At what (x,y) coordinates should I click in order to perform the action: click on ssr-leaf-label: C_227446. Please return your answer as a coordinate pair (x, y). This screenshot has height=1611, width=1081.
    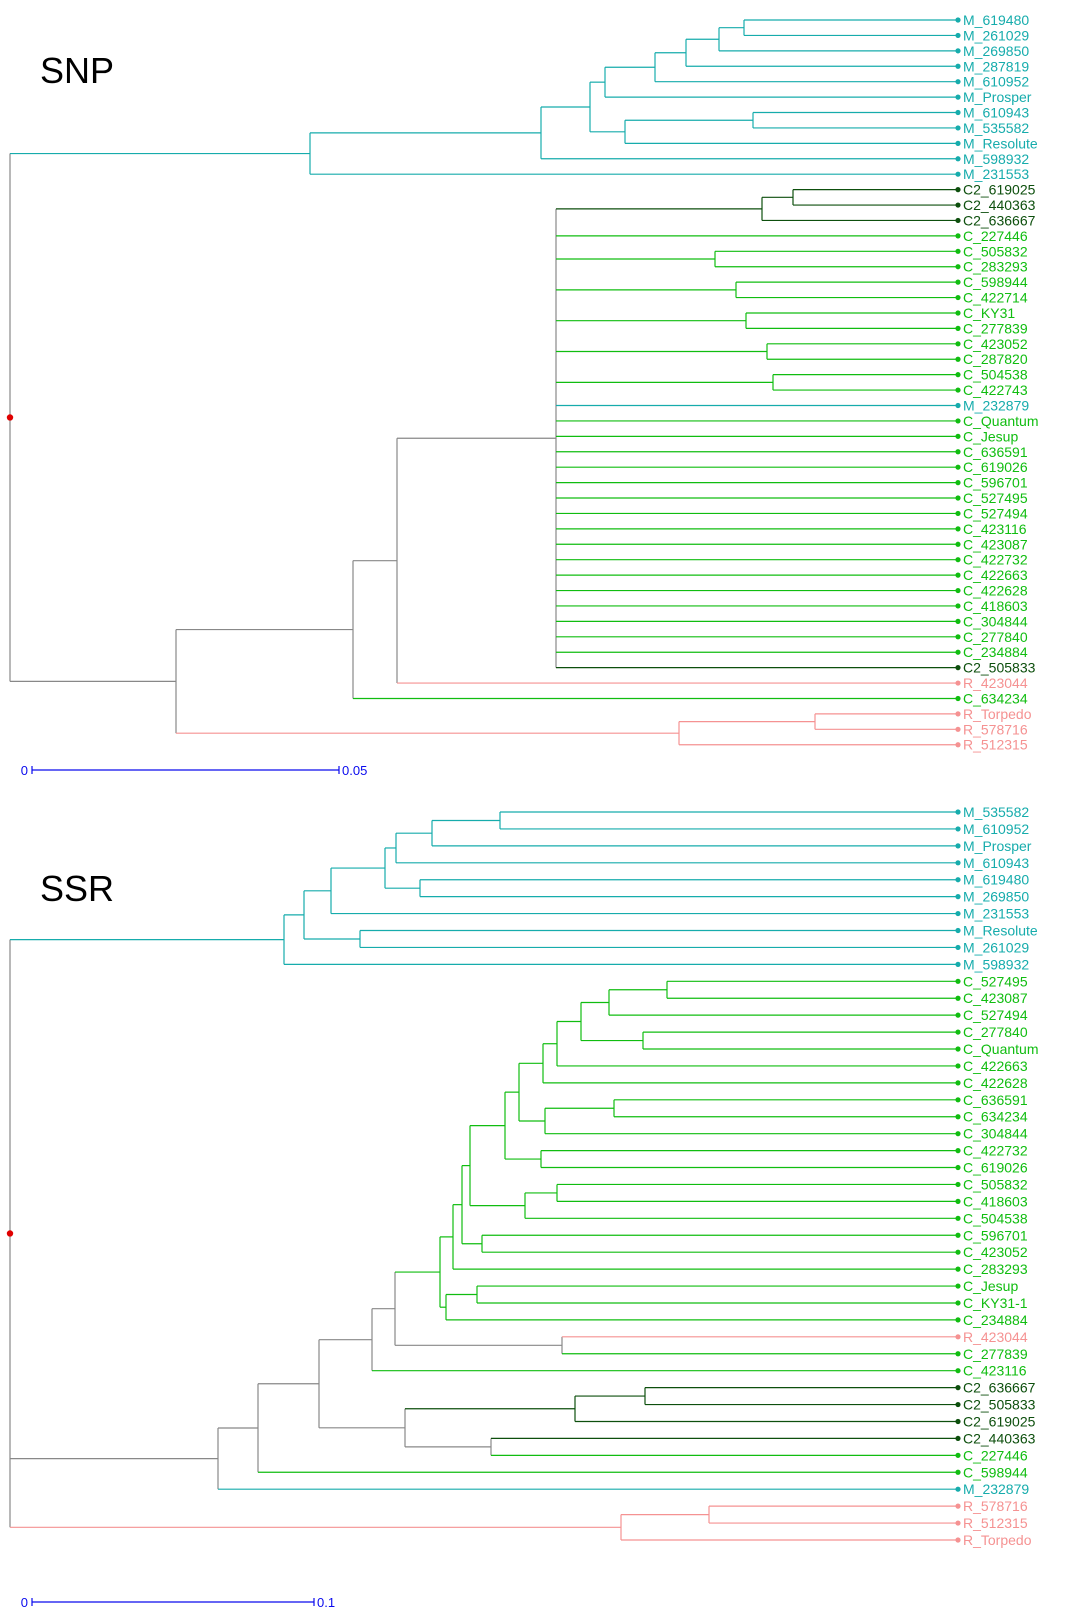
    Looking at the image, I should click on (995, 1455).